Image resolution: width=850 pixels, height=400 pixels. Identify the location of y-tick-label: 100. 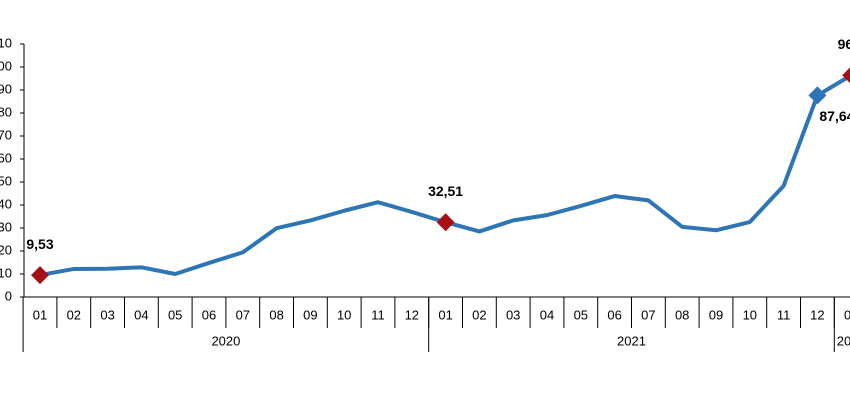
(6, 65).